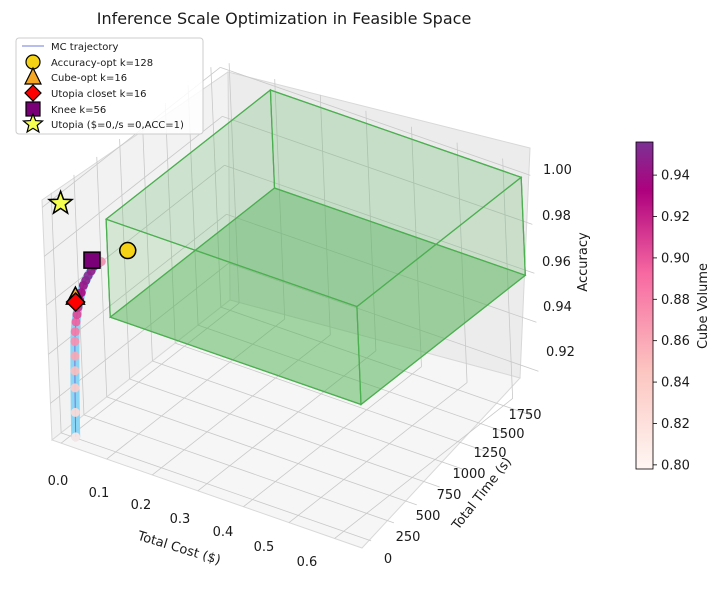 The height and width of the screenshot is (590, 721). I want to click on legend-frame, so click(109, 86).